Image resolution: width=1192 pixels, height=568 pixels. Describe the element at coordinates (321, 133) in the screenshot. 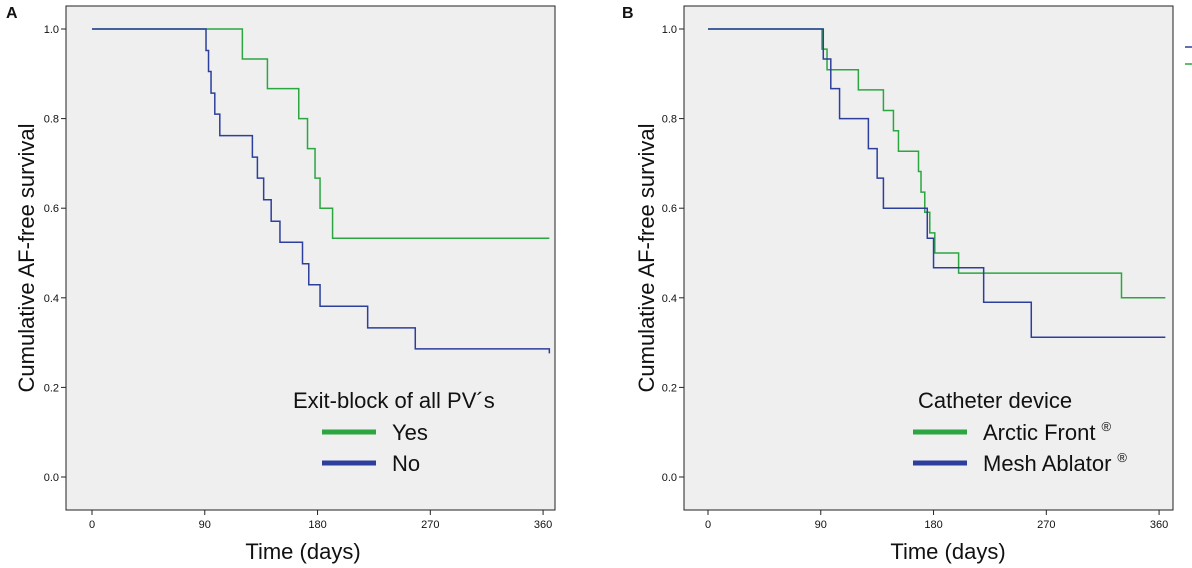

I see `series-line-yes` at that location.